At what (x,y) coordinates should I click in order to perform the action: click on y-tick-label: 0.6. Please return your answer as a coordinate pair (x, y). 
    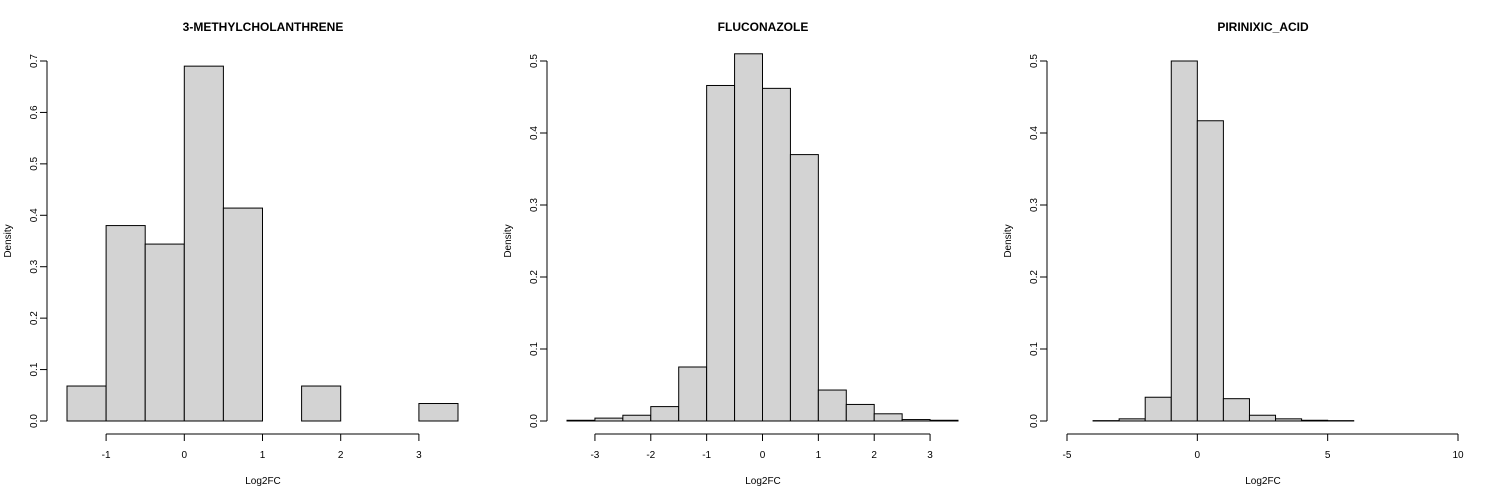
    Looking at the image, I should click on (34, 112).